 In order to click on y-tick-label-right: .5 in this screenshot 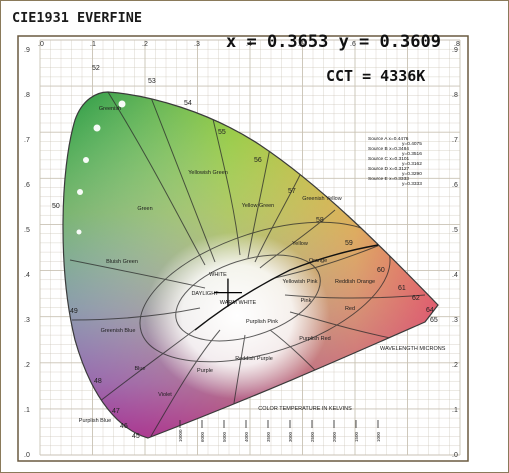, I will do `click(455, 230)`.